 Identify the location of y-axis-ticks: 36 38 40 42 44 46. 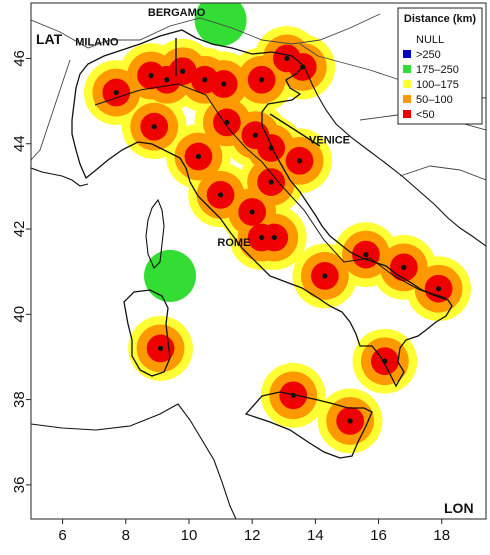
(21, 271).